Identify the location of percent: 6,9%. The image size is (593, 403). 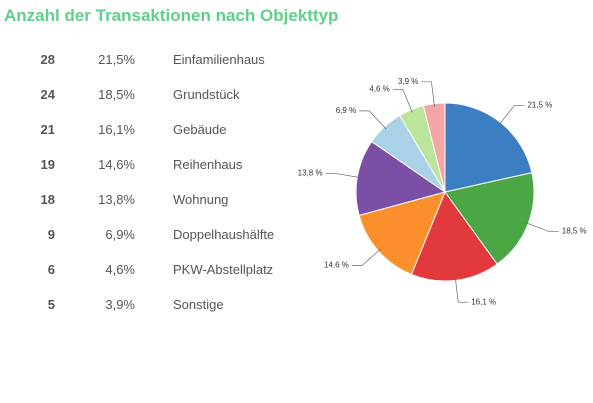
(120, 234).